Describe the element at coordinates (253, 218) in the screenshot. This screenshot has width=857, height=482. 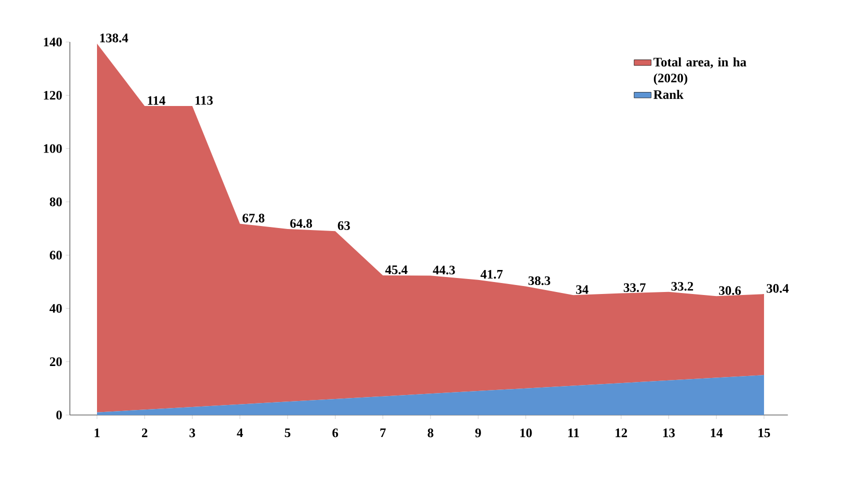
I see `data-label: 67.8` at that location.